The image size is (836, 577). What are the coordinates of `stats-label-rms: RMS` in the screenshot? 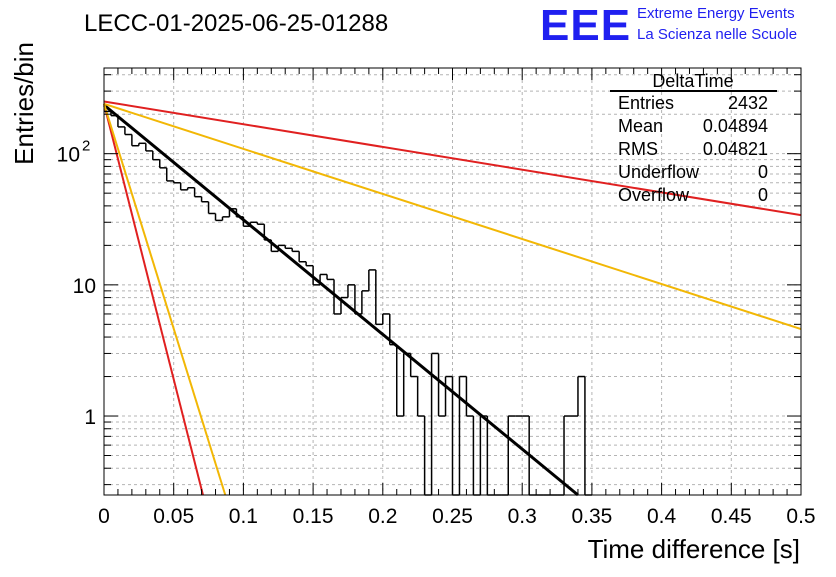 It's located at (638, 149).